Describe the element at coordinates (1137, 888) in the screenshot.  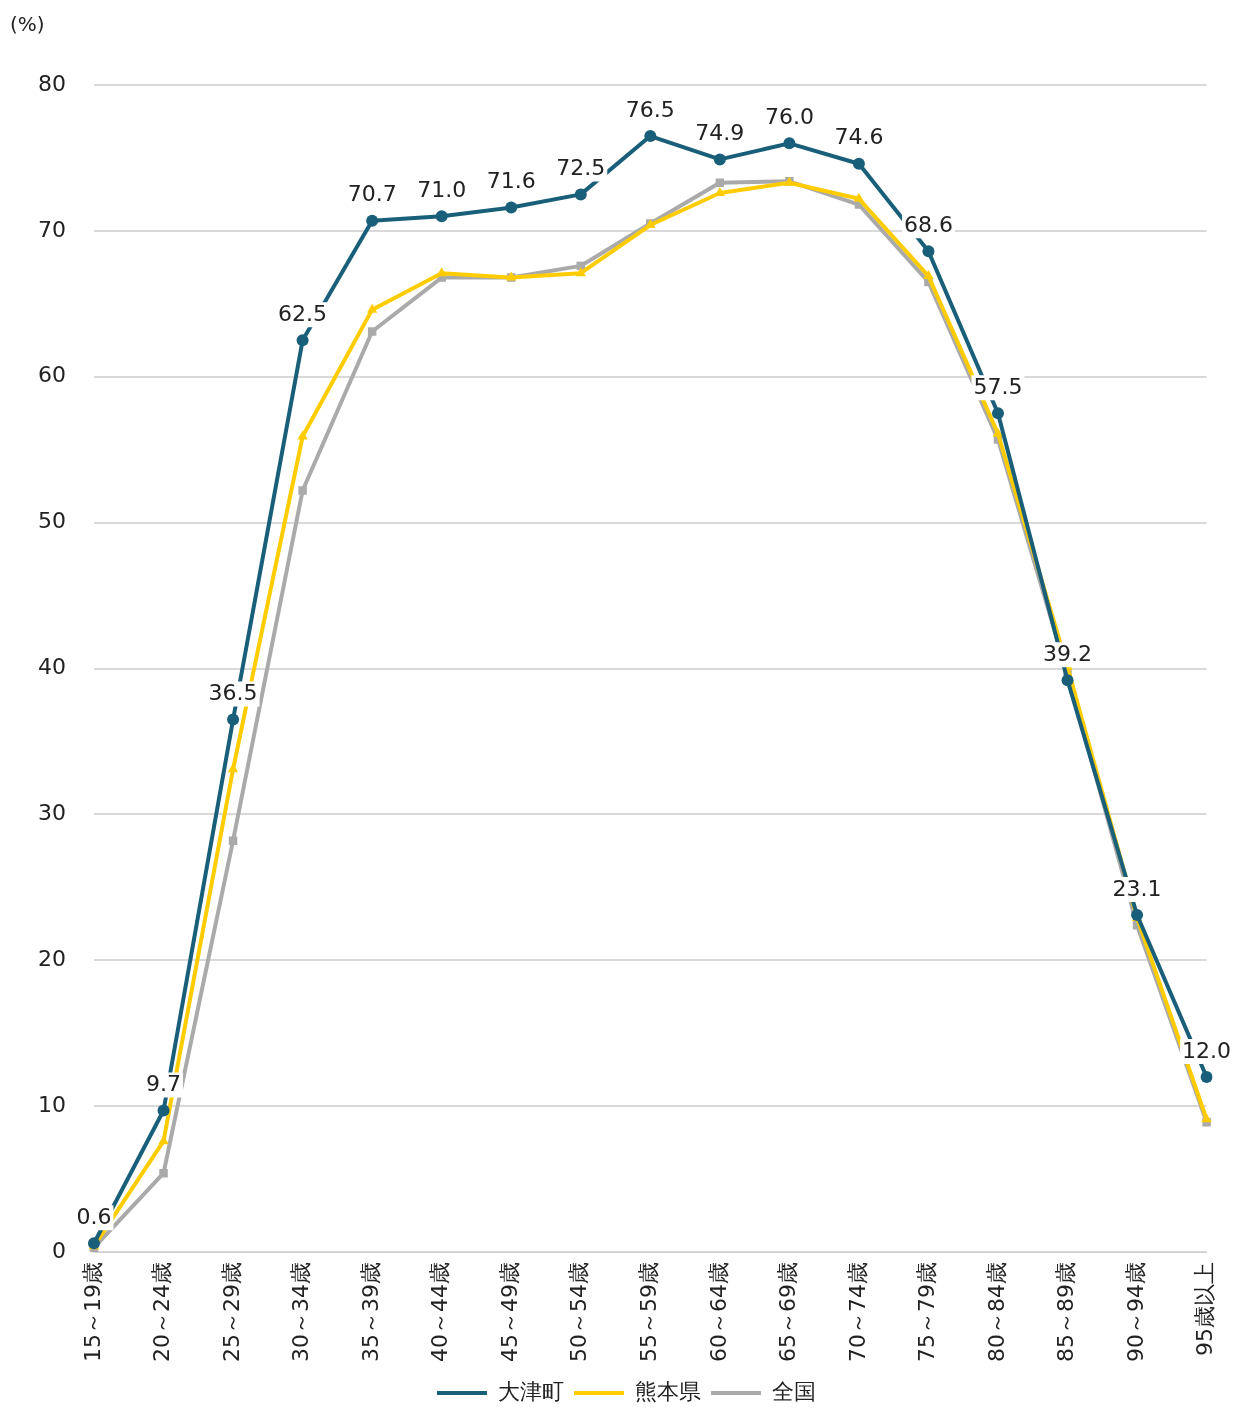
I see `data-label: 23.1` at that location.